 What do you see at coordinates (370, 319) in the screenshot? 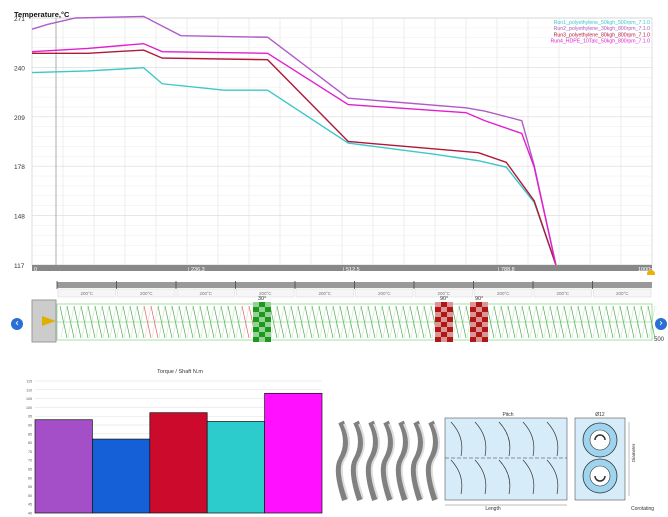
I see `kneading-blocks: 30° 90° 90°` at bounding box center [370, 319].